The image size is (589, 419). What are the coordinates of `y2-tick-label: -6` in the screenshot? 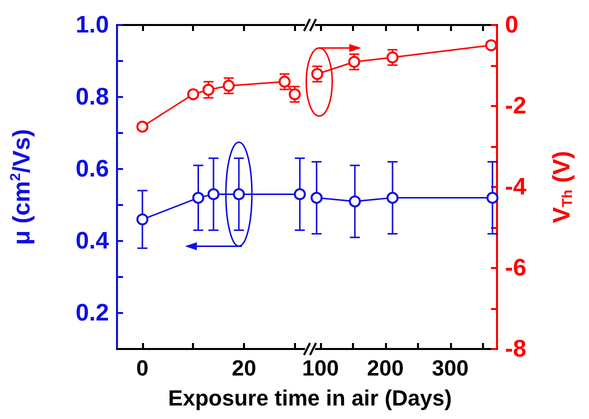 It's located at (515, 268).